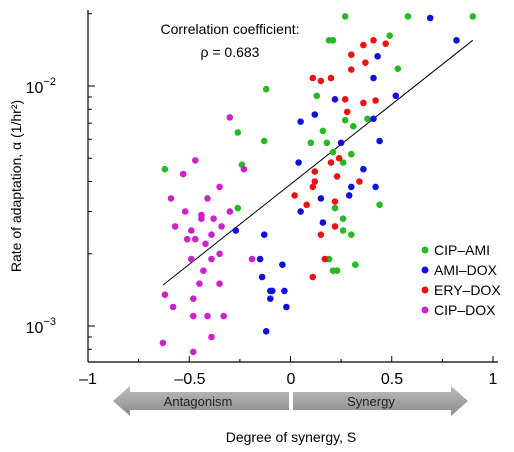 This screenshot has height=452, width=514. Describe the element at coordinates (41, 326) in the screenshot. I see `y-tick-label-1e-3: 10⁻³` at that location.